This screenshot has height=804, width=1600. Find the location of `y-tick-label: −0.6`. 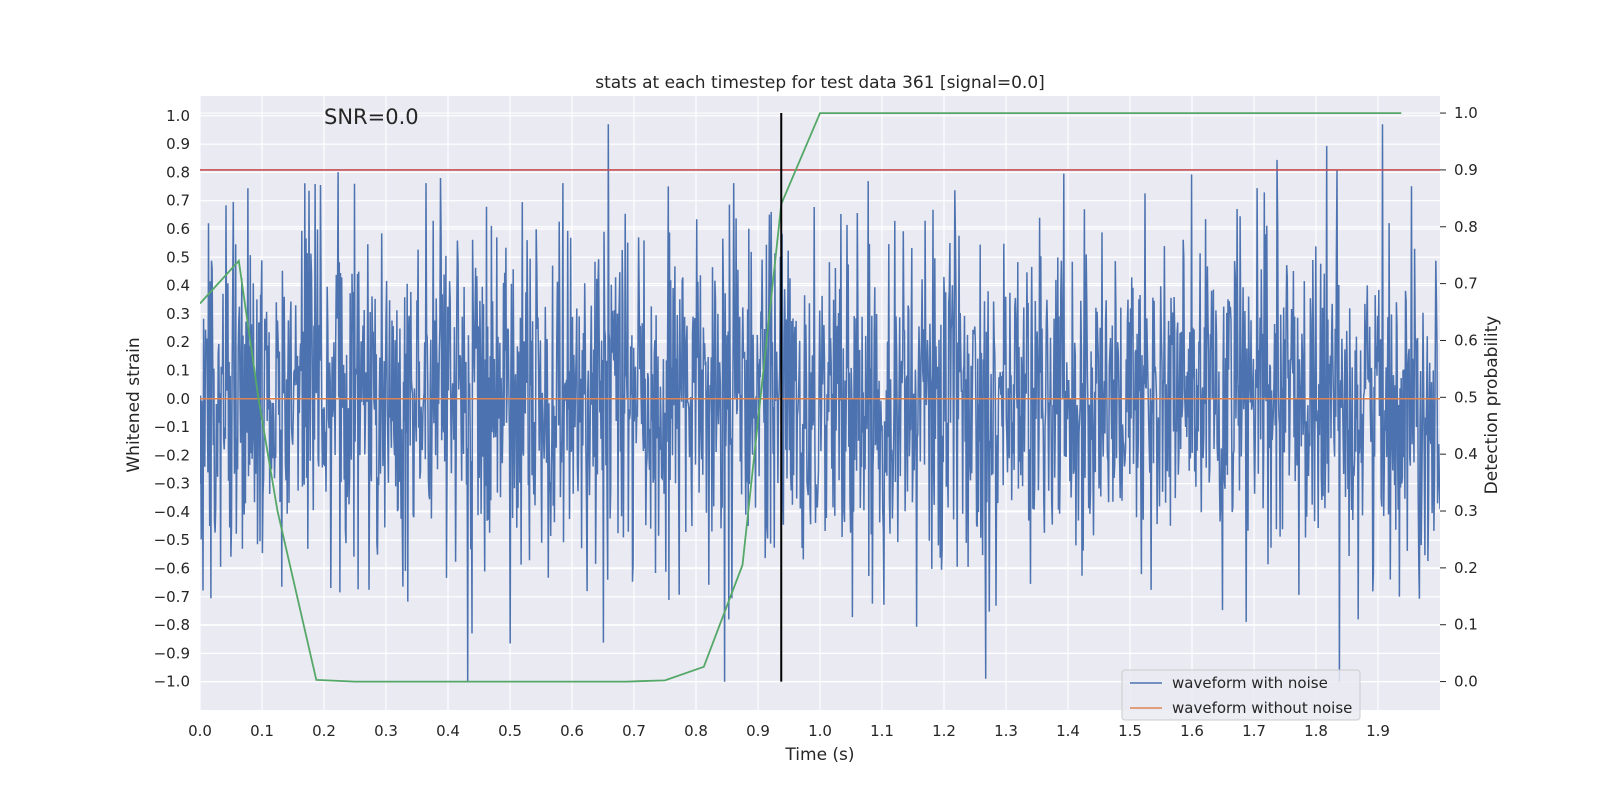

y-tick-label: −0.6 is located at coordinates (172, 569).